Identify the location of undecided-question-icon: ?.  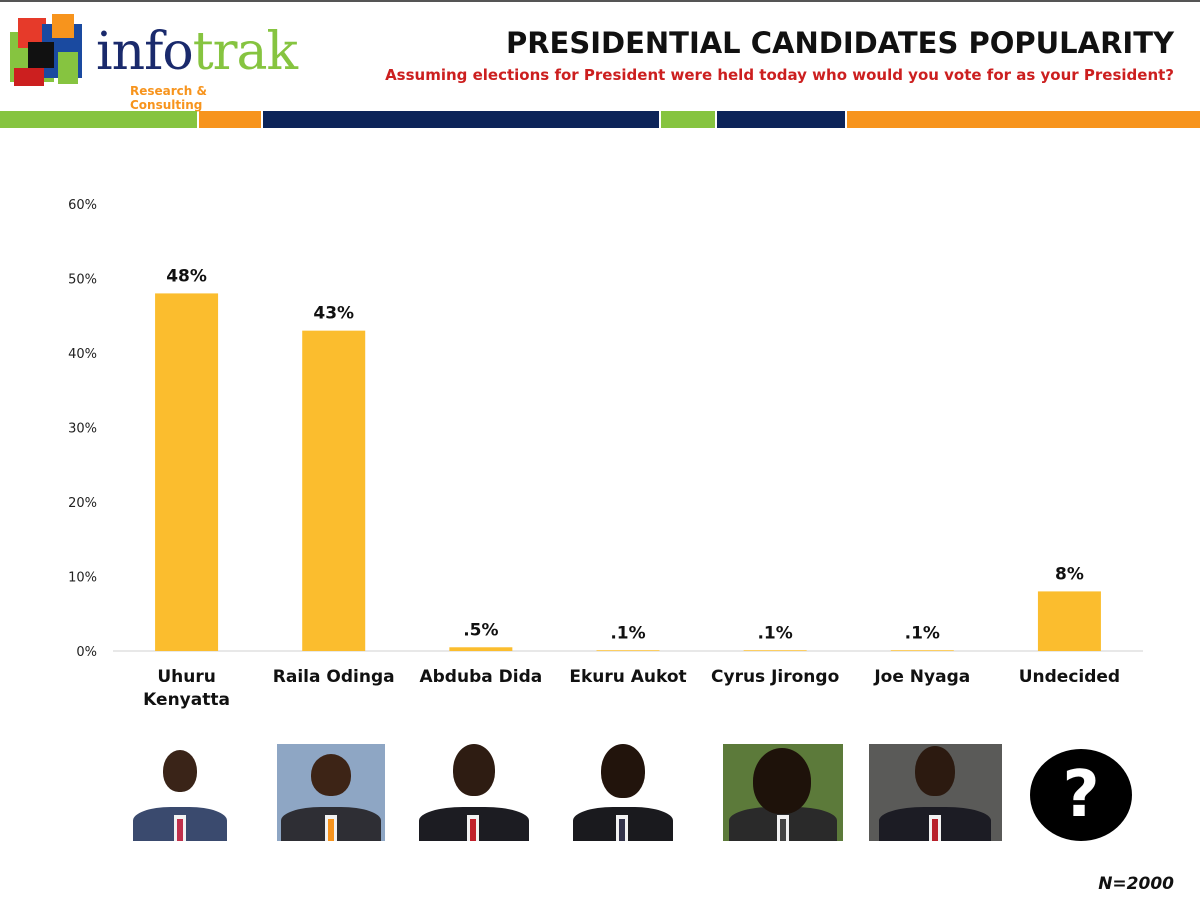
(1081, 795).